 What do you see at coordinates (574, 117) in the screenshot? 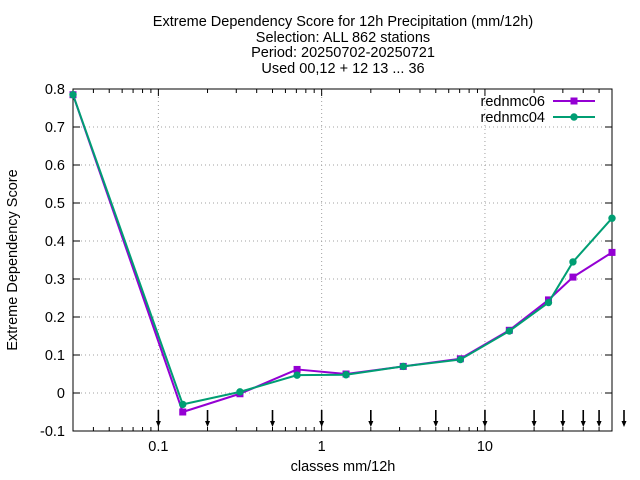
I see `legend-marker-rednmc04` at bounding box center [574, 117].